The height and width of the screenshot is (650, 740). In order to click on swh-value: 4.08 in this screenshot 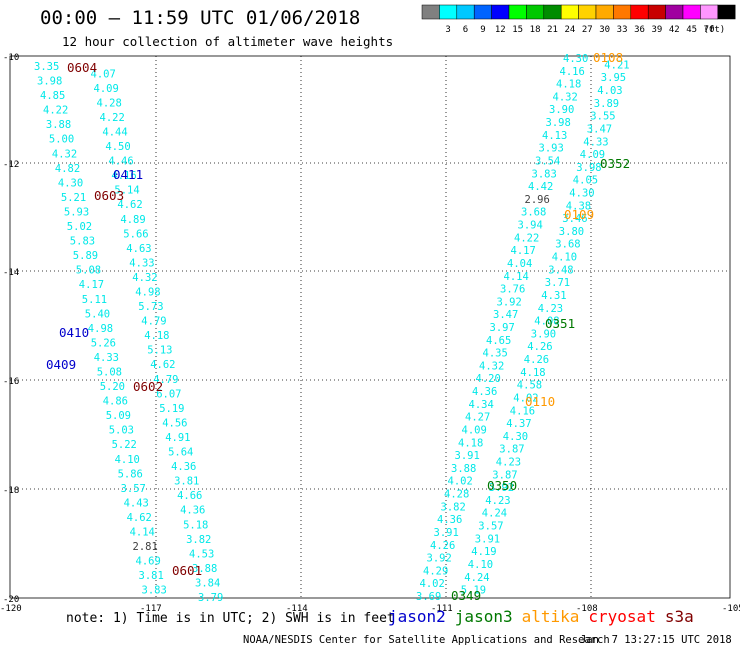, I will do `click(546, 322)`.